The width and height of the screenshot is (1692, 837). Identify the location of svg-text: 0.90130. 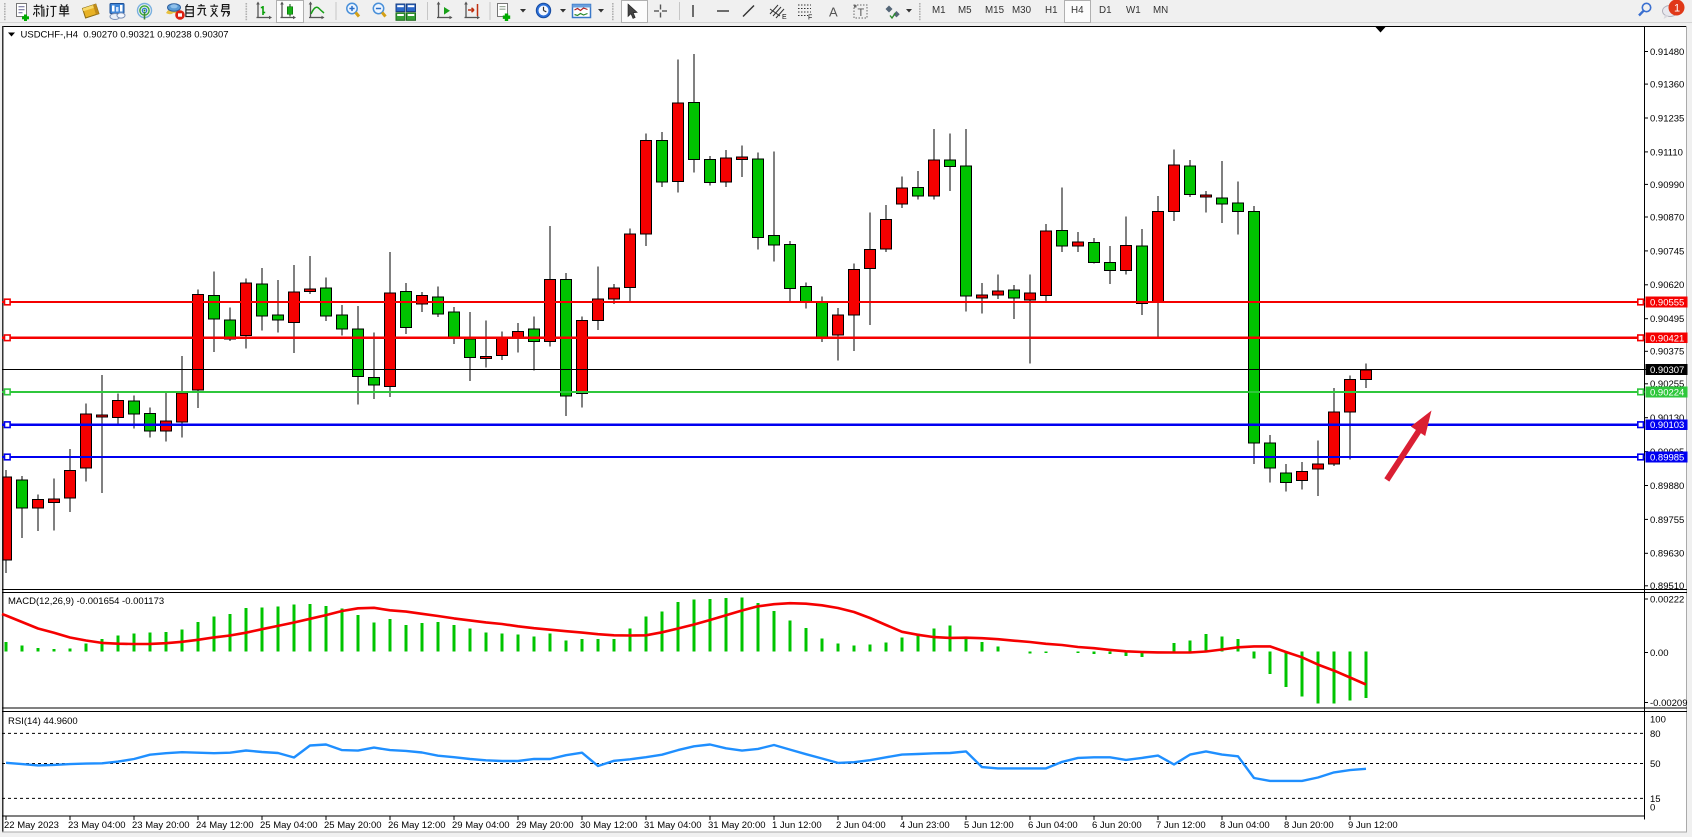
(1667, 418).